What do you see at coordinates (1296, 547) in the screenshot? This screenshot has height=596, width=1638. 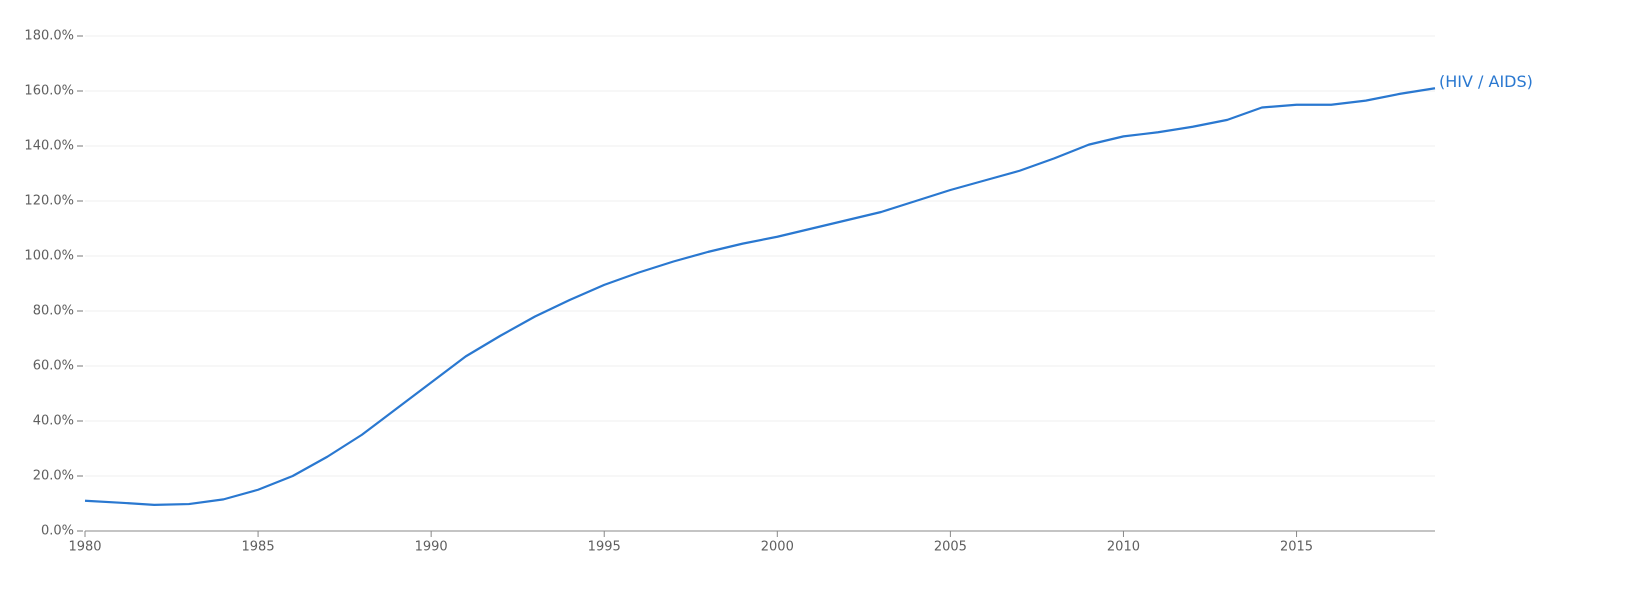 I see `x-tick-label: 2015` at bounding box center [1296, 547].